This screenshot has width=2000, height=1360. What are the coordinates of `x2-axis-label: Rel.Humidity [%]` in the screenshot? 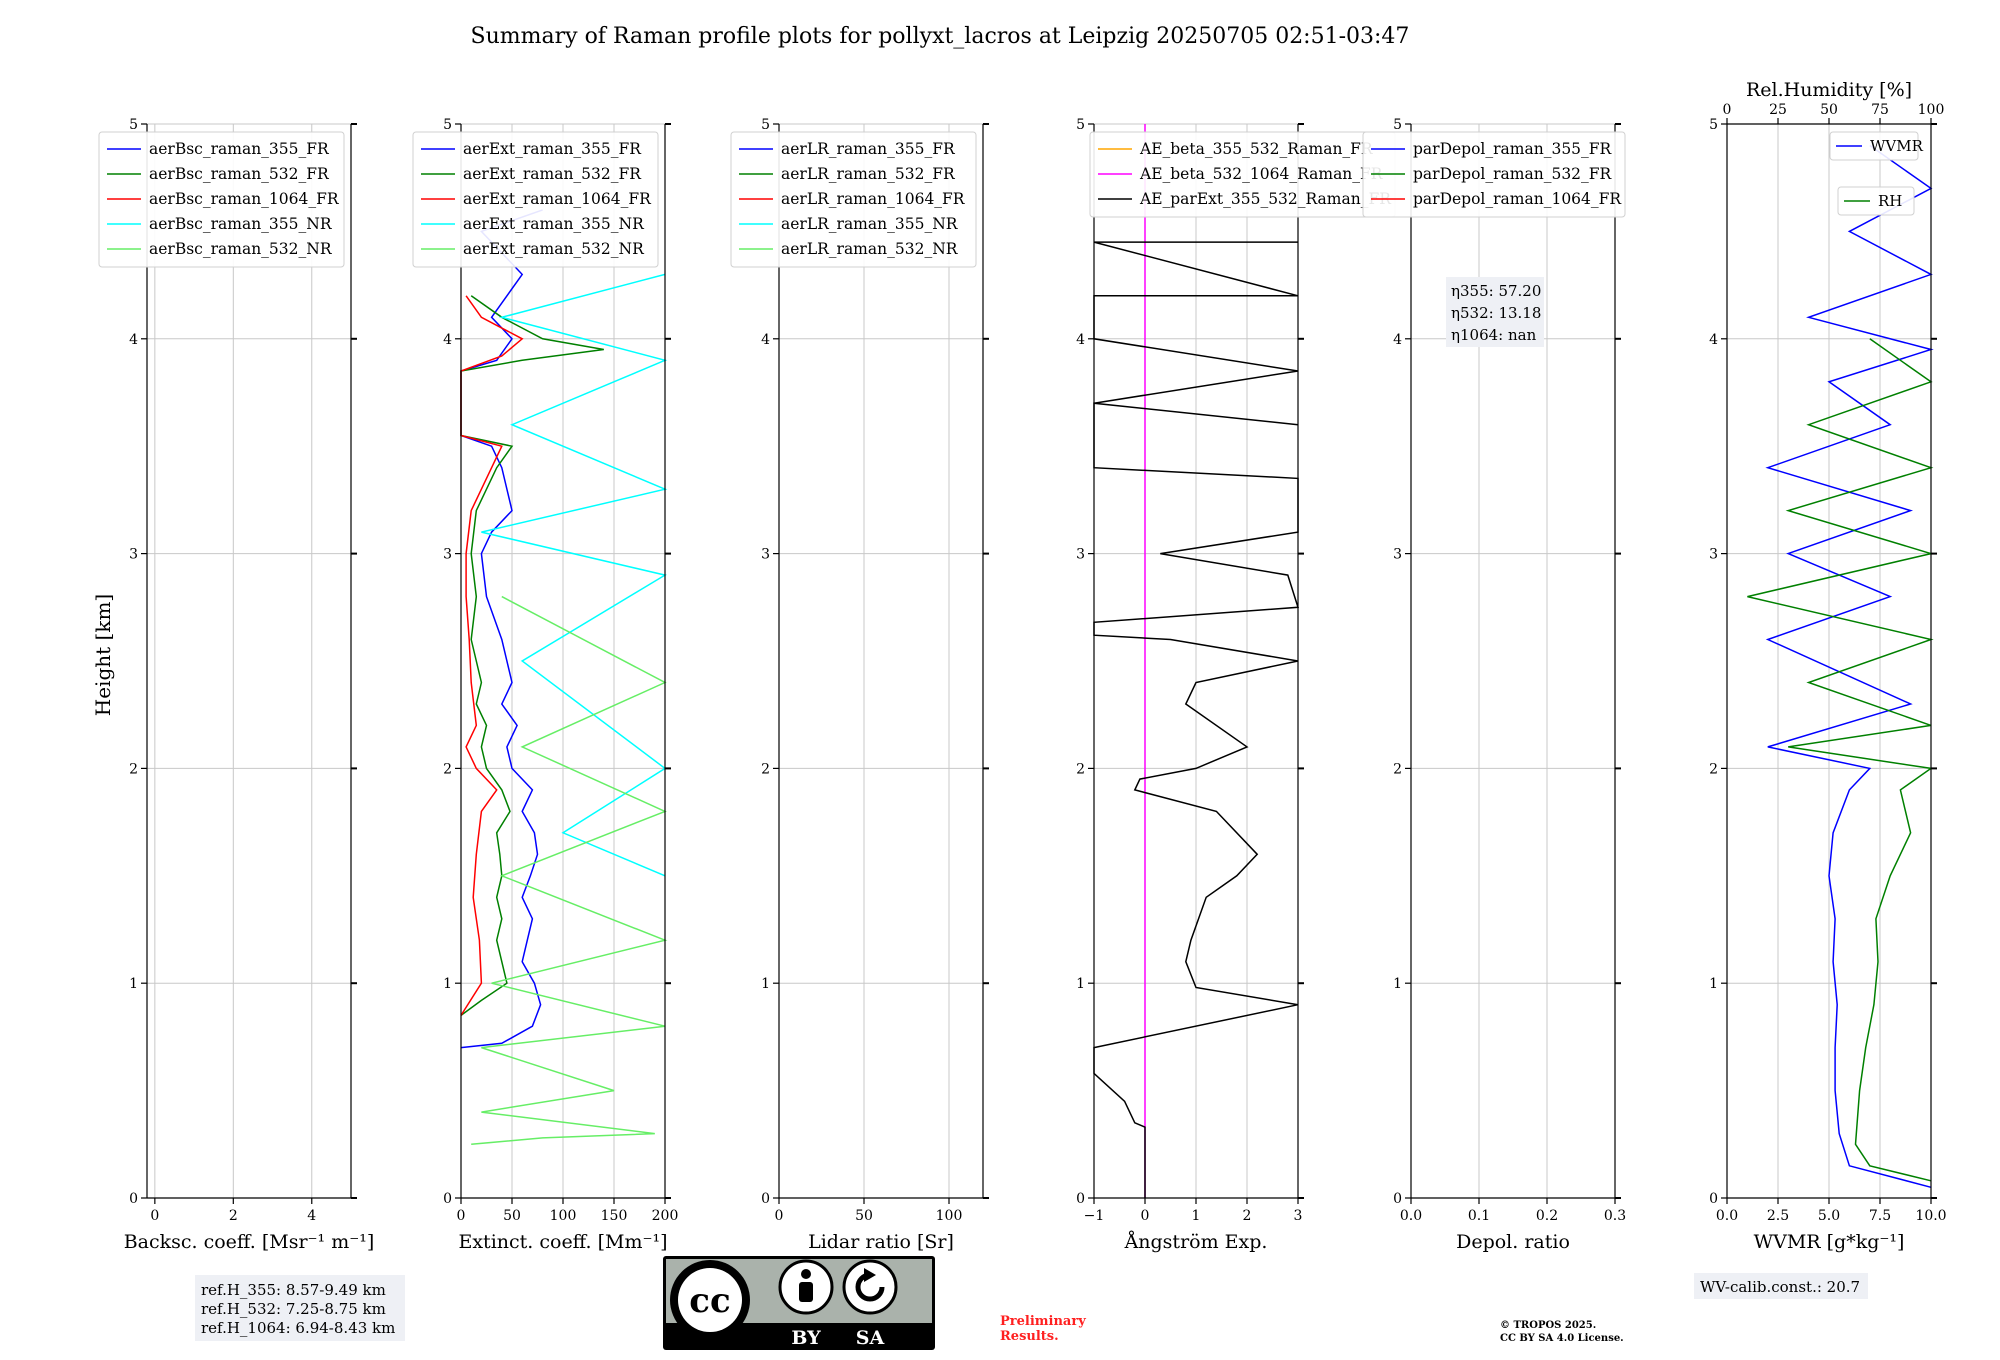 It's located at (1829, 90).